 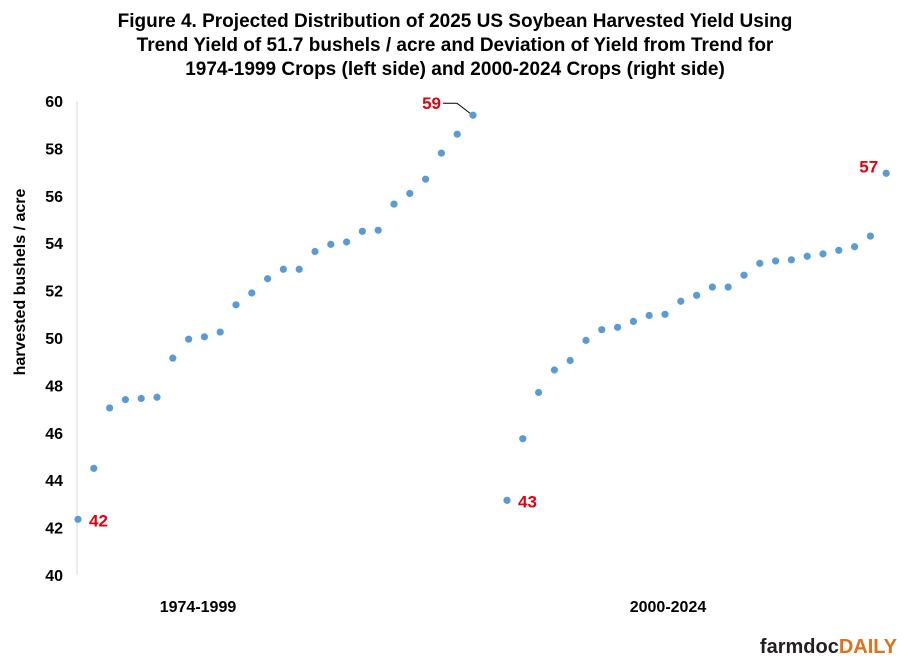 I want to click on y-tick-label: 50, so click(x=54, y=339).